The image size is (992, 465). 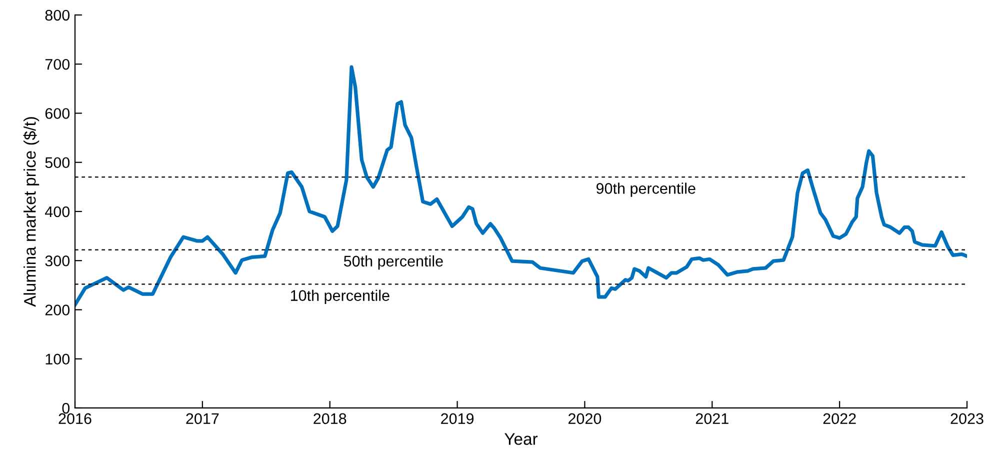 I want to click on y-tick-label: 400, so click(x=57, y=212).